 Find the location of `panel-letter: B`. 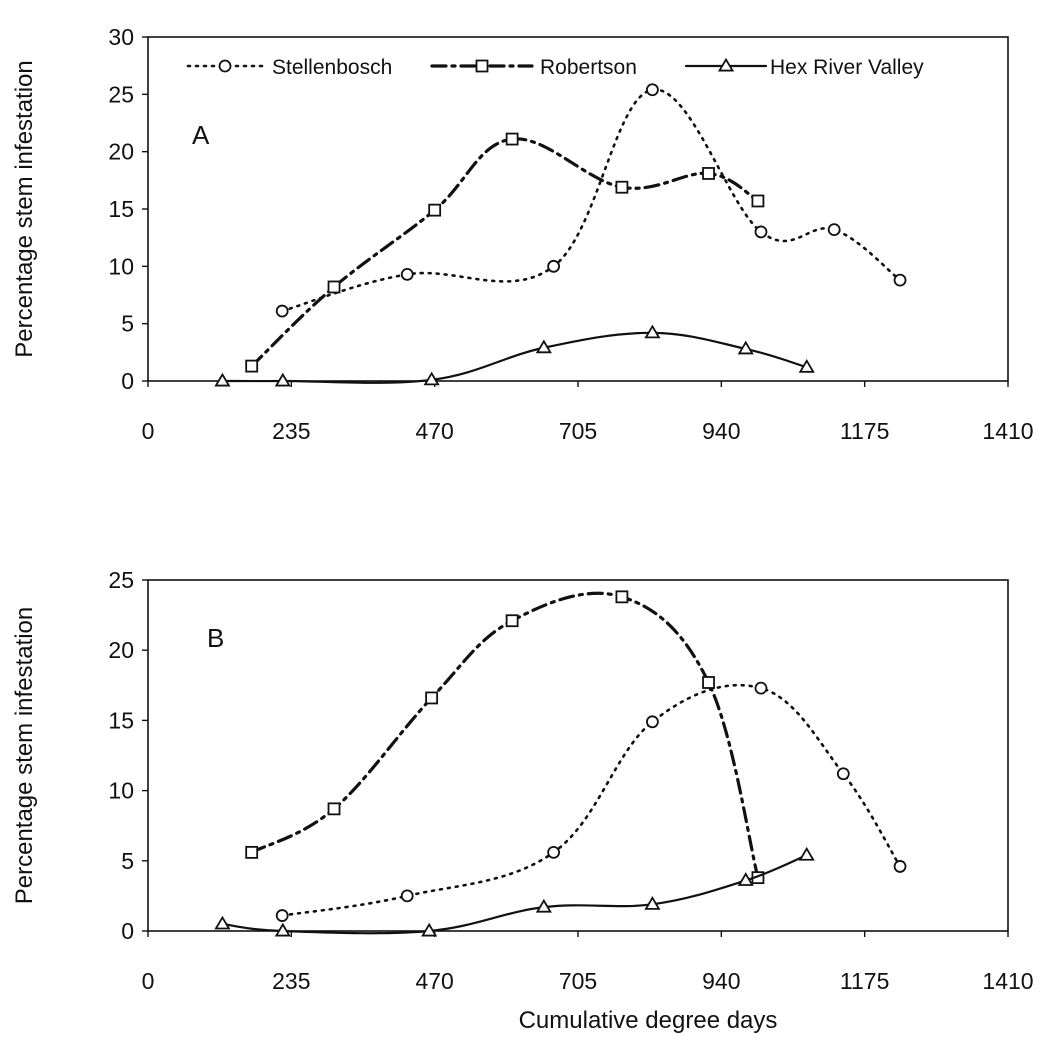

panel-letter: B is located at coordinates (215, 638).